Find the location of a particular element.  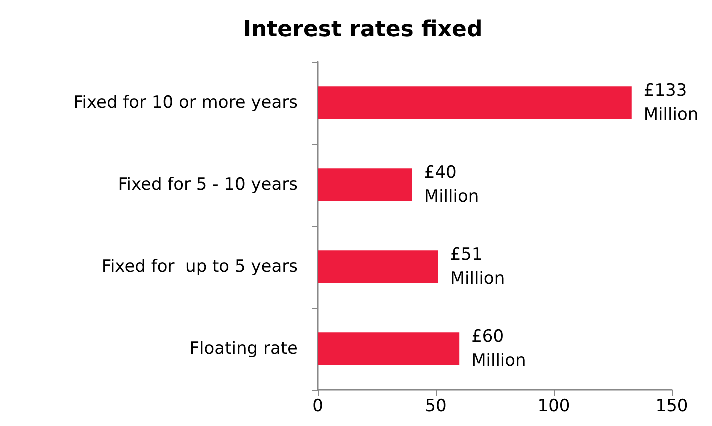

x-tick-label: 150 is located at coordinates (672, 406).